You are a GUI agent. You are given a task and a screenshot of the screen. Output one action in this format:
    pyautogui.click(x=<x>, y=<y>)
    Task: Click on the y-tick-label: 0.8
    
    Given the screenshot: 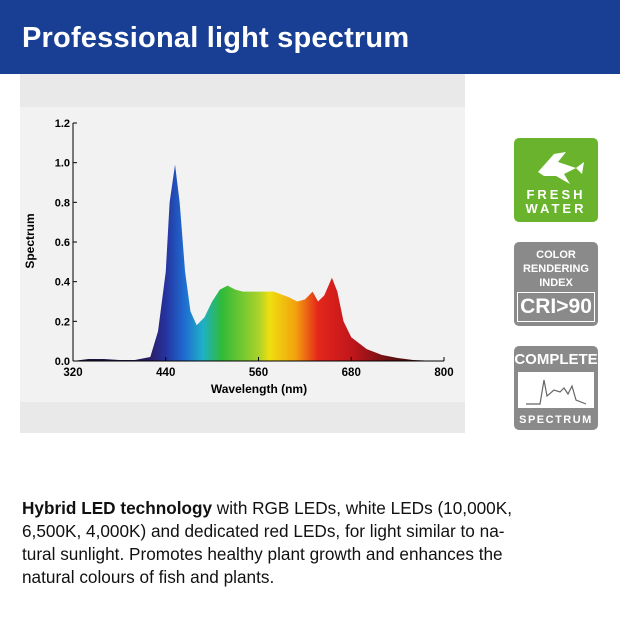 What is the action you would take?
    pyautogui.click(x=62, y=203)
    